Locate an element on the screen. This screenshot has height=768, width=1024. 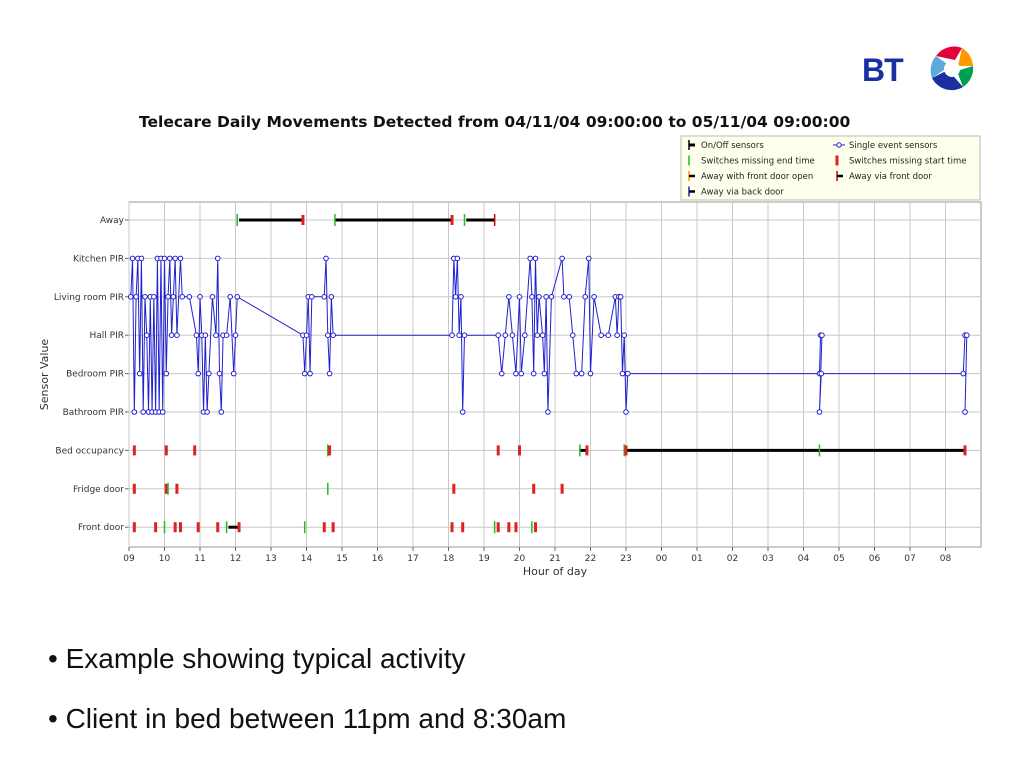
x-tick-label: 20 is located at coordinates (520, 559).